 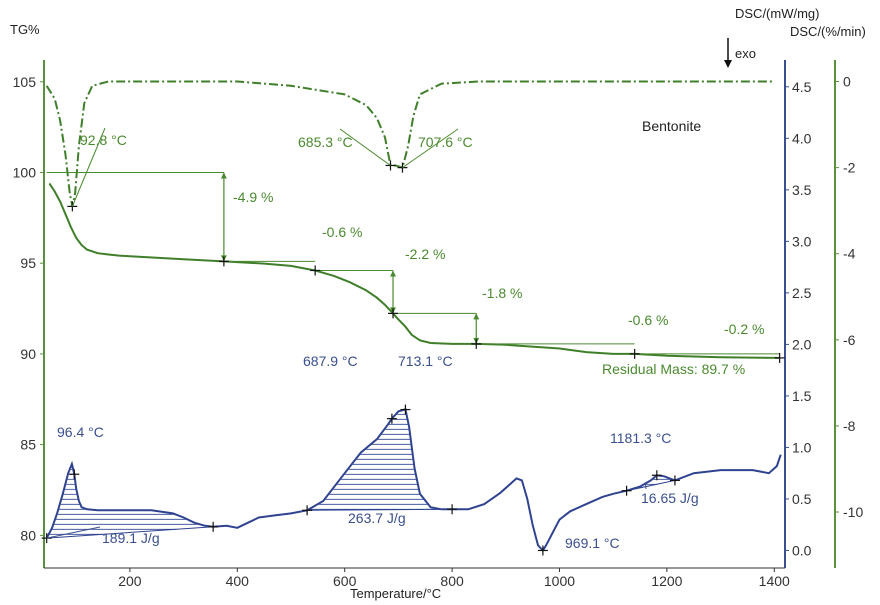 What do you see at coordinates (802, 344) in the screenshot?
I see `dsc-tick-label: 2.0` at bounding box center [802, 344].